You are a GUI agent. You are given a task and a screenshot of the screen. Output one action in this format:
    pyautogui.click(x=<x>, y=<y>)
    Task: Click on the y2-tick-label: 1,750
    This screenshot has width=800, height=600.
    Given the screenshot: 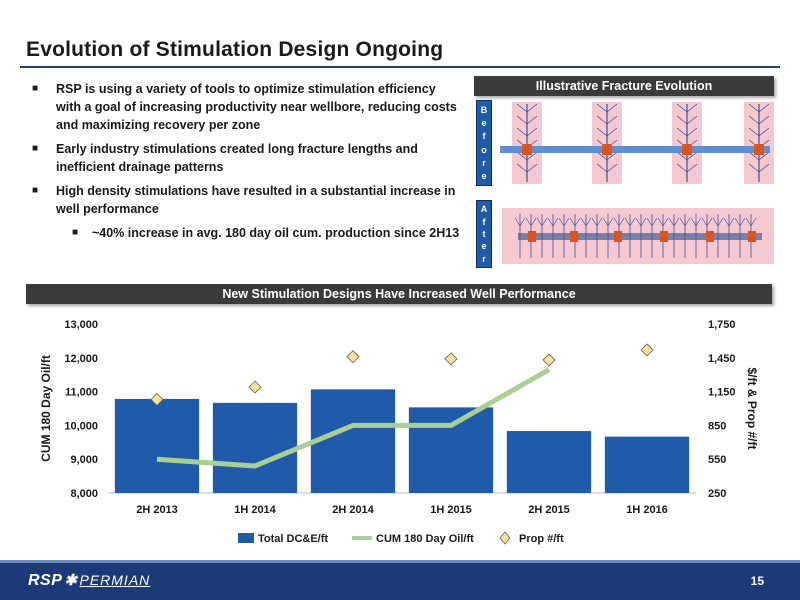 What is the action you would take?
    pyautogui.click(x=722, y=325)
    